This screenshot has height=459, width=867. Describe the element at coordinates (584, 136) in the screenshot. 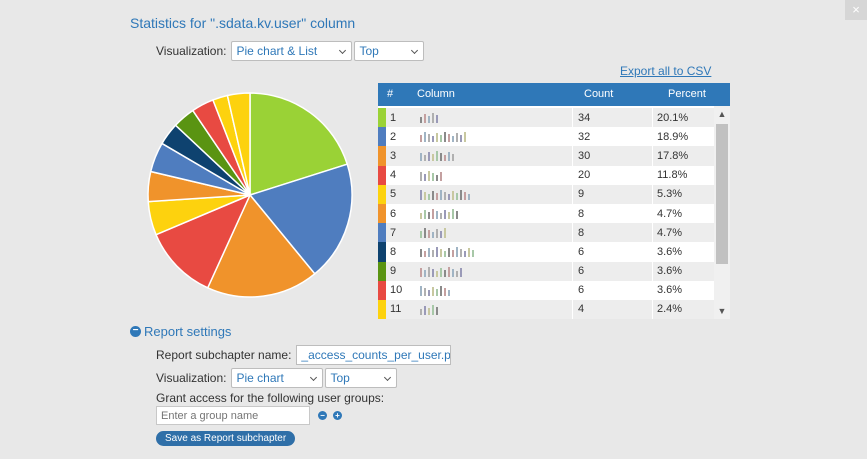

I see `row-count: 32` at that location.